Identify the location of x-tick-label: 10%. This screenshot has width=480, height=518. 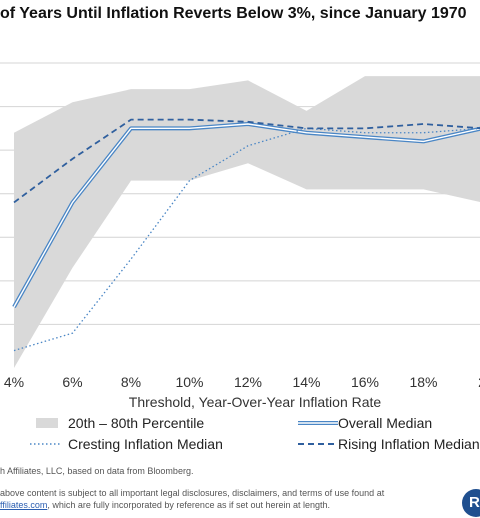
(189, 382).